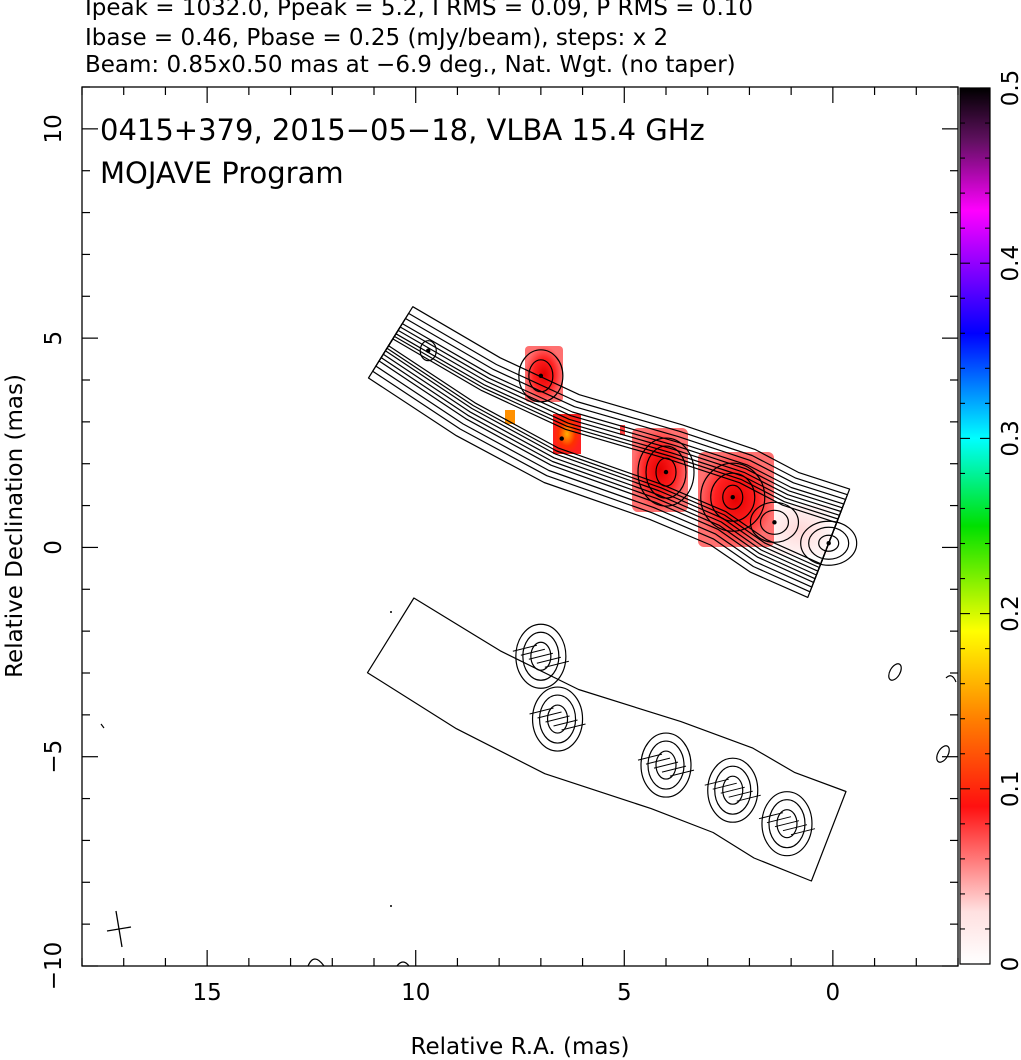  I want to click on polarized-envelope, so click(606, 739).